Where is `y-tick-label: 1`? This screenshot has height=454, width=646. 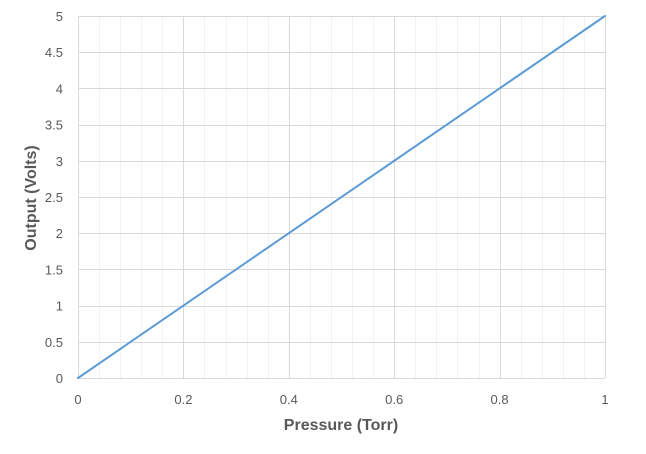
y-tick-label: 1 is located at coordinates (59, 306).